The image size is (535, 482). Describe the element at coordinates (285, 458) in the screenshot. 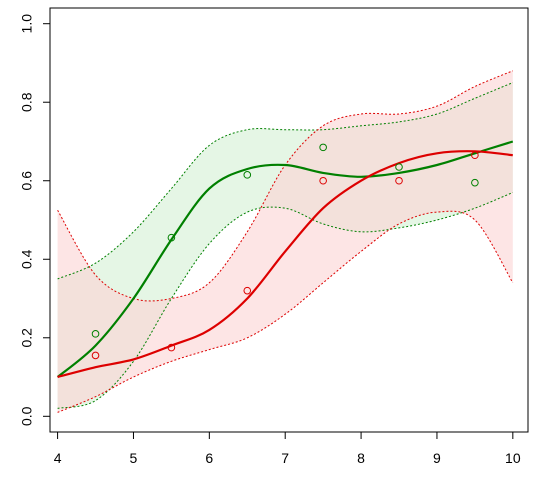

I see `x-tick-label: 7` at that location.